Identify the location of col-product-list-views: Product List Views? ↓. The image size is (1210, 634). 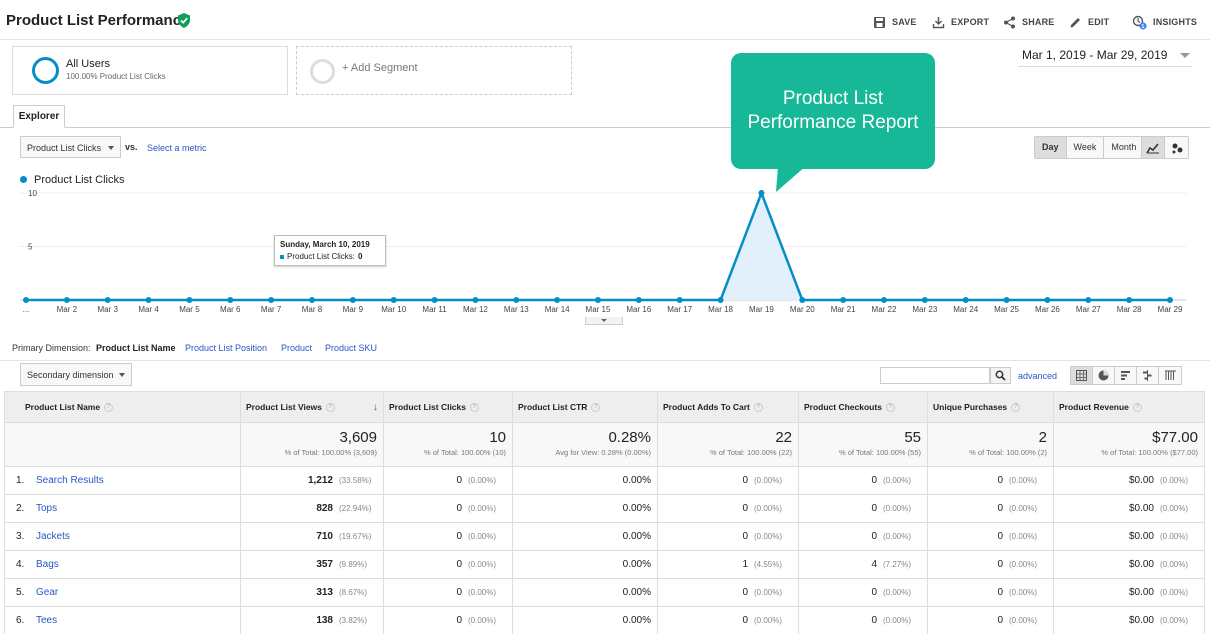
(312, 407).